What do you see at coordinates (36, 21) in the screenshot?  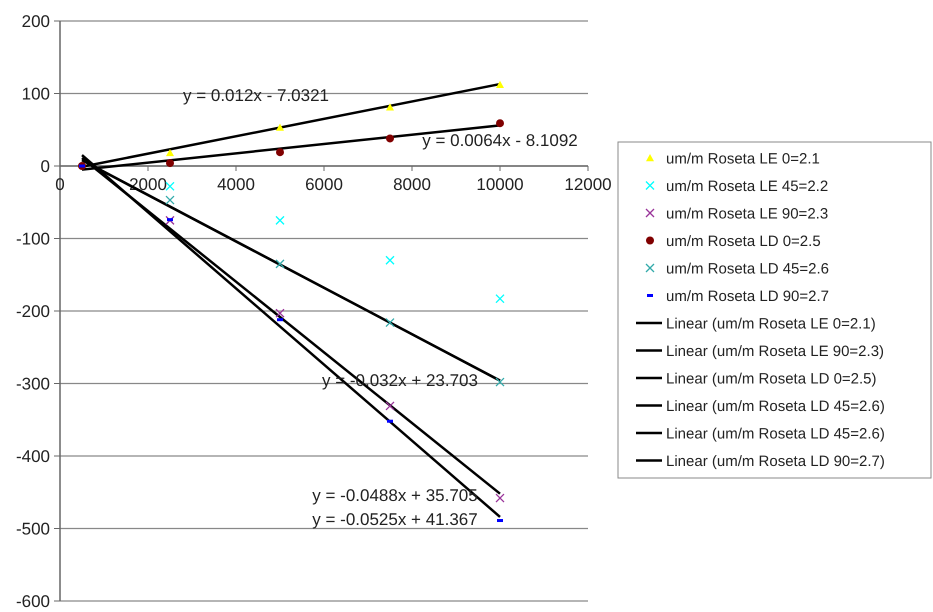 I see `y-tick-label: 200` at bounding box center [36, 21].